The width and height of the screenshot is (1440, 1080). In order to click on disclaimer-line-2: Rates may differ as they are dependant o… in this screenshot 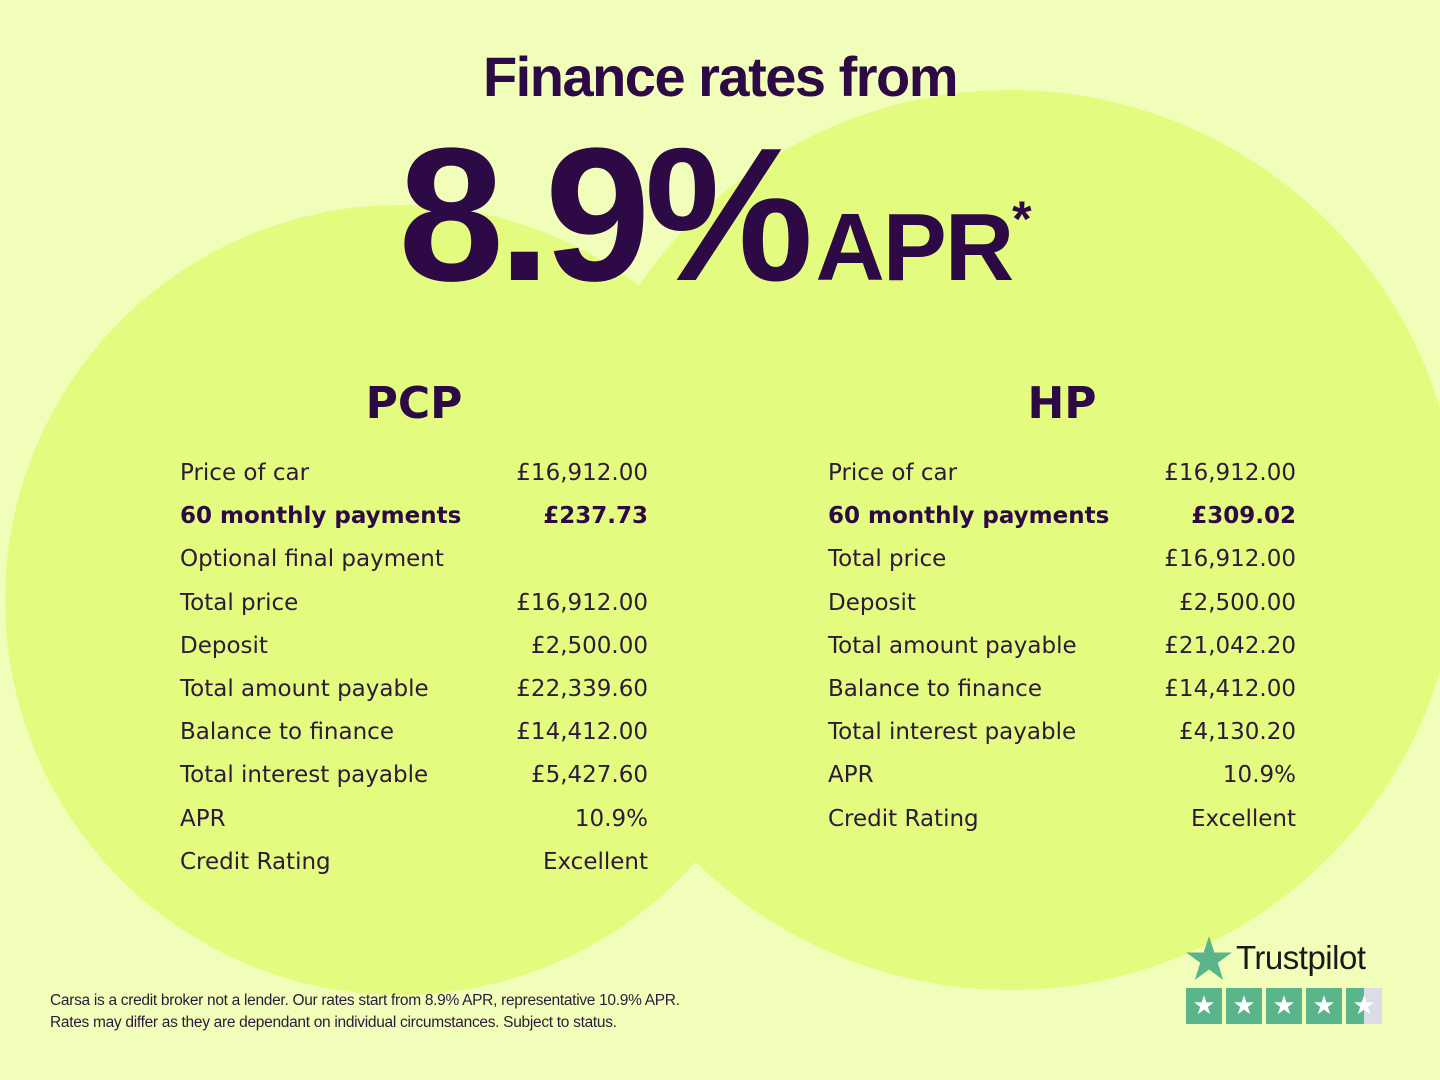, I will do `click(333, 1022)`.